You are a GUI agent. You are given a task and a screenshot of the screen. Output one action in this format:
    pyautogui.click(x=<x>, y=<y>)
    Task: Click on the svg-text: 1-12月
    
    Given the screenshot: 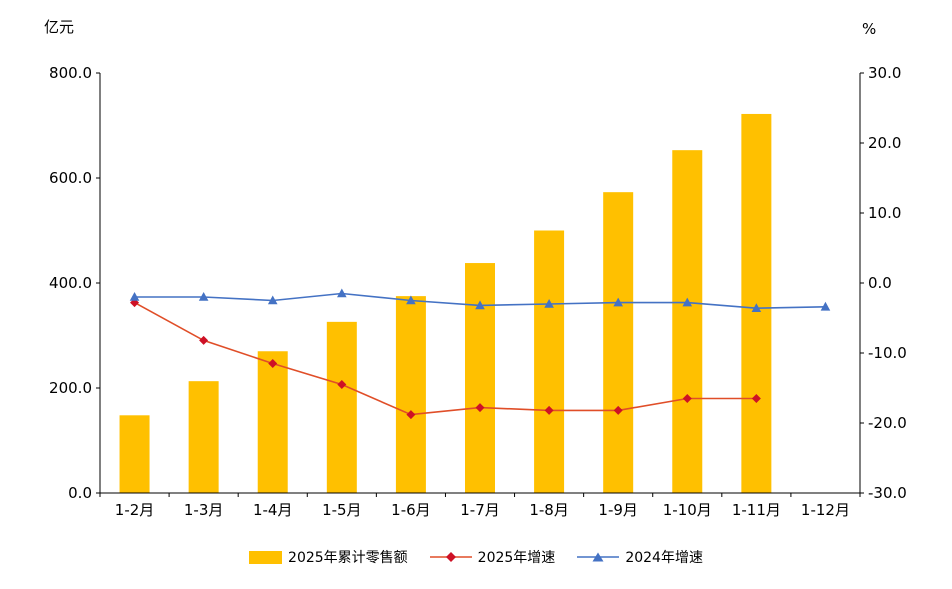 What is the action you would take?
    pyautogui.click(x=825, y=510)
    